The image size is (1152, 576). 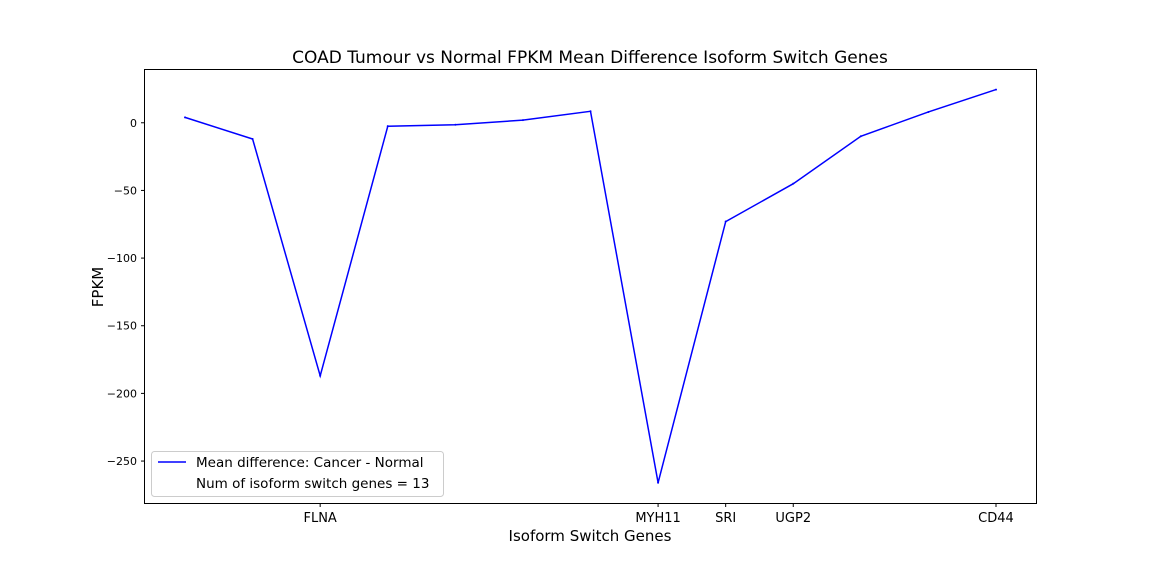 What do you see at coordinates (319, 518) in the screenshot?
I see `x-tick-label: FLNA` at bounding box center [319, 518].